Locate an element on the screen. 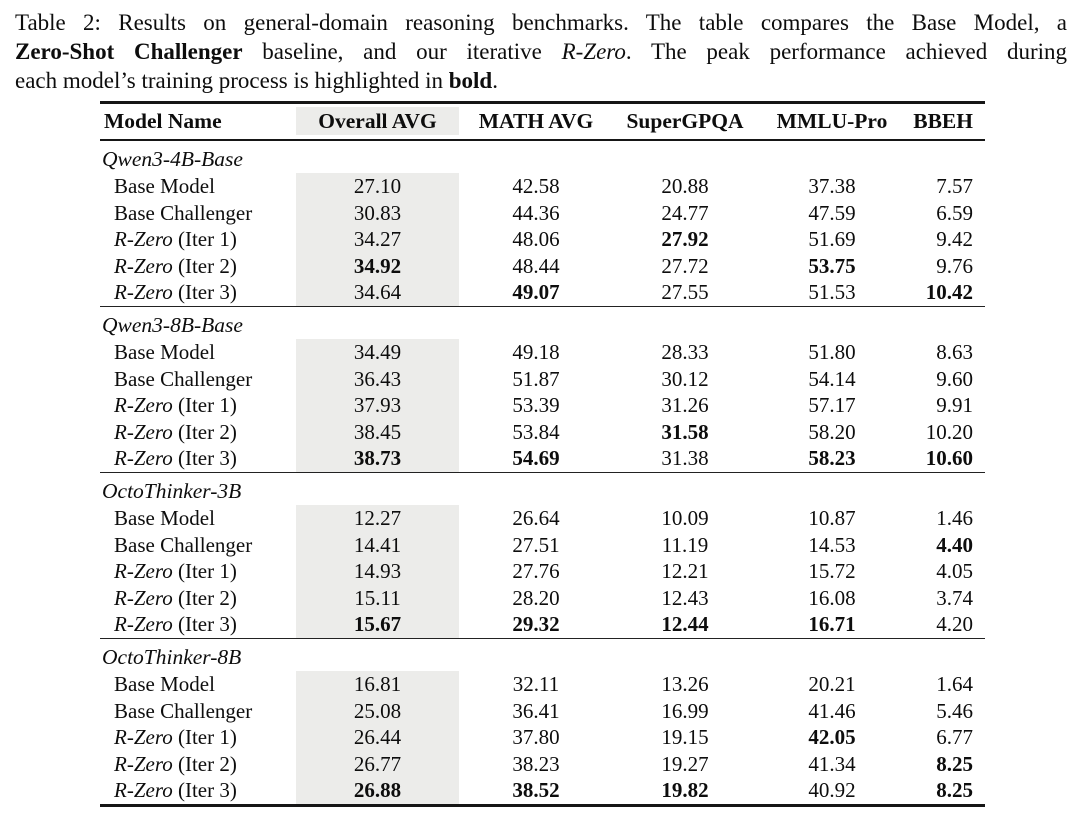 The height and width of the screenshot is (826, 1080). group-name: OctoThinker-8B is located at coordinates (542, 654).